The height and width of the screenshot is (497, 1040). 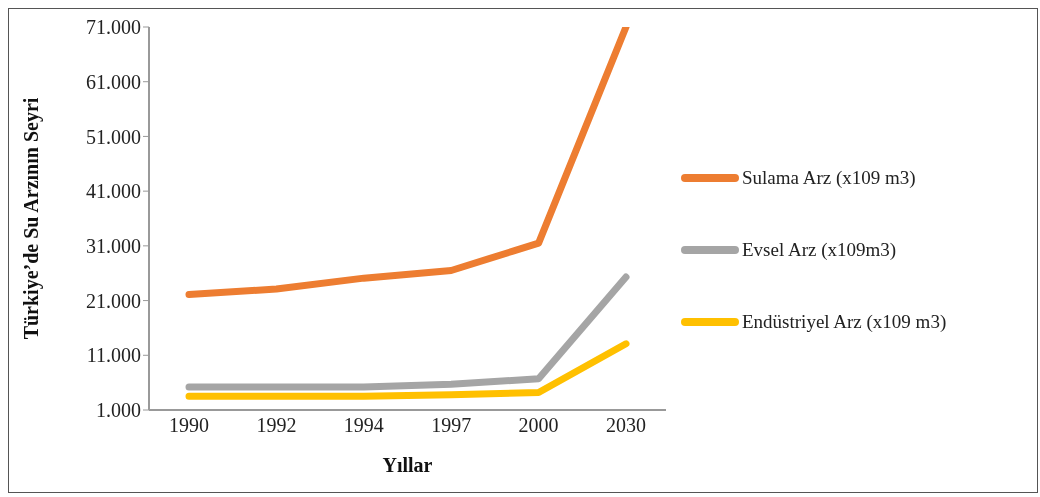 I want to click on y-tick-label: 61.000, so click(x=113, y=81).